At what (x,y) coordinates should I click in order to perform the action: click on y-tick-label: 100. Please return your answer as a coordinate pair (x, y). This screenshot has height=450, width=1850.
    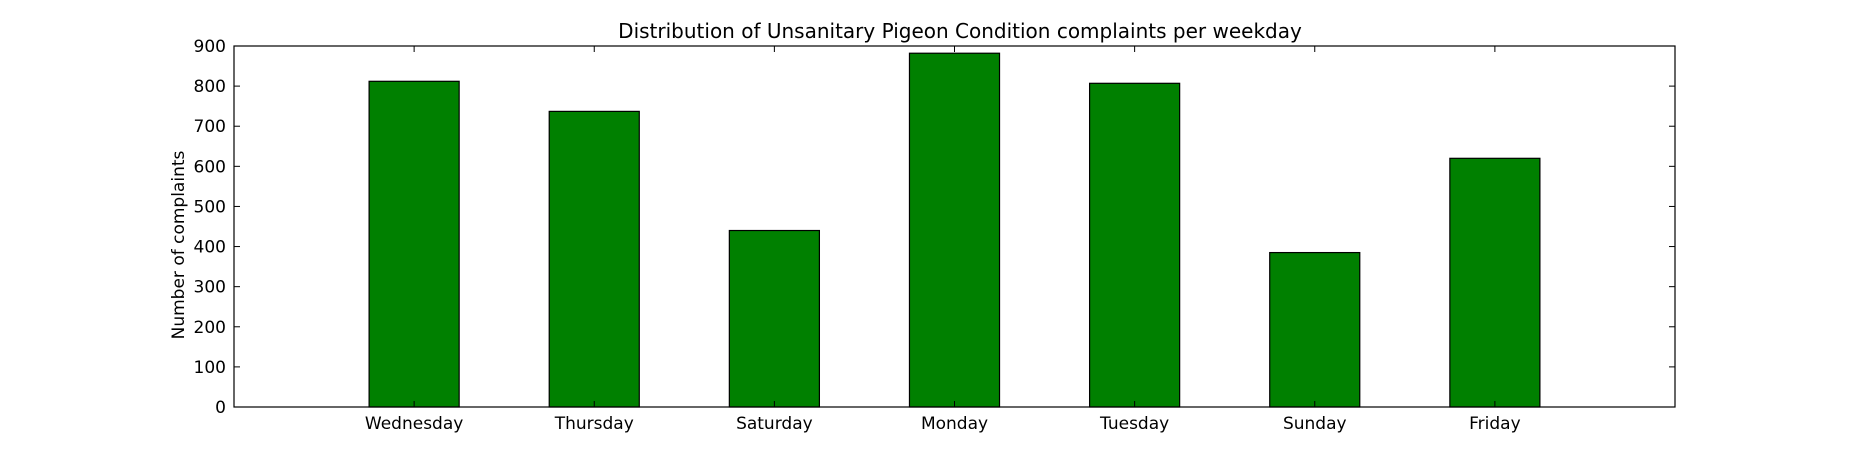
    Looking at the image, I should click on (210, 368).